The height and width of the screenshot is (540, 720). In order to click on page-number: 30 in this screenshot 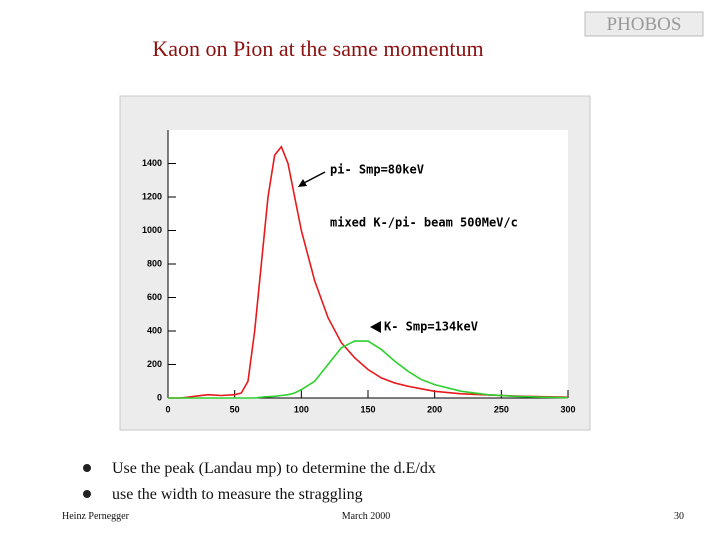, I will do `click(679, 516)`.